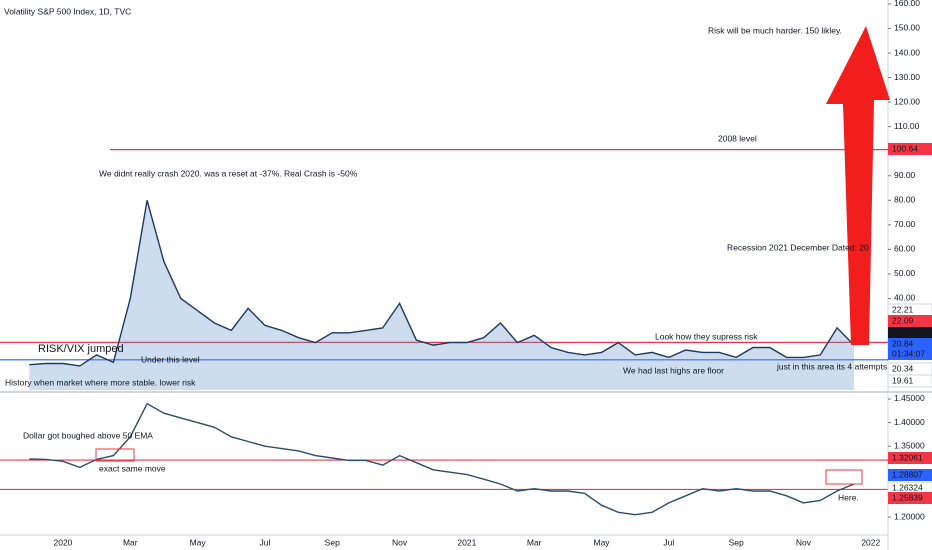  Describe the element at coordinates (903, 380) in the screenshot. I see `price-label: 19.61` at that location.